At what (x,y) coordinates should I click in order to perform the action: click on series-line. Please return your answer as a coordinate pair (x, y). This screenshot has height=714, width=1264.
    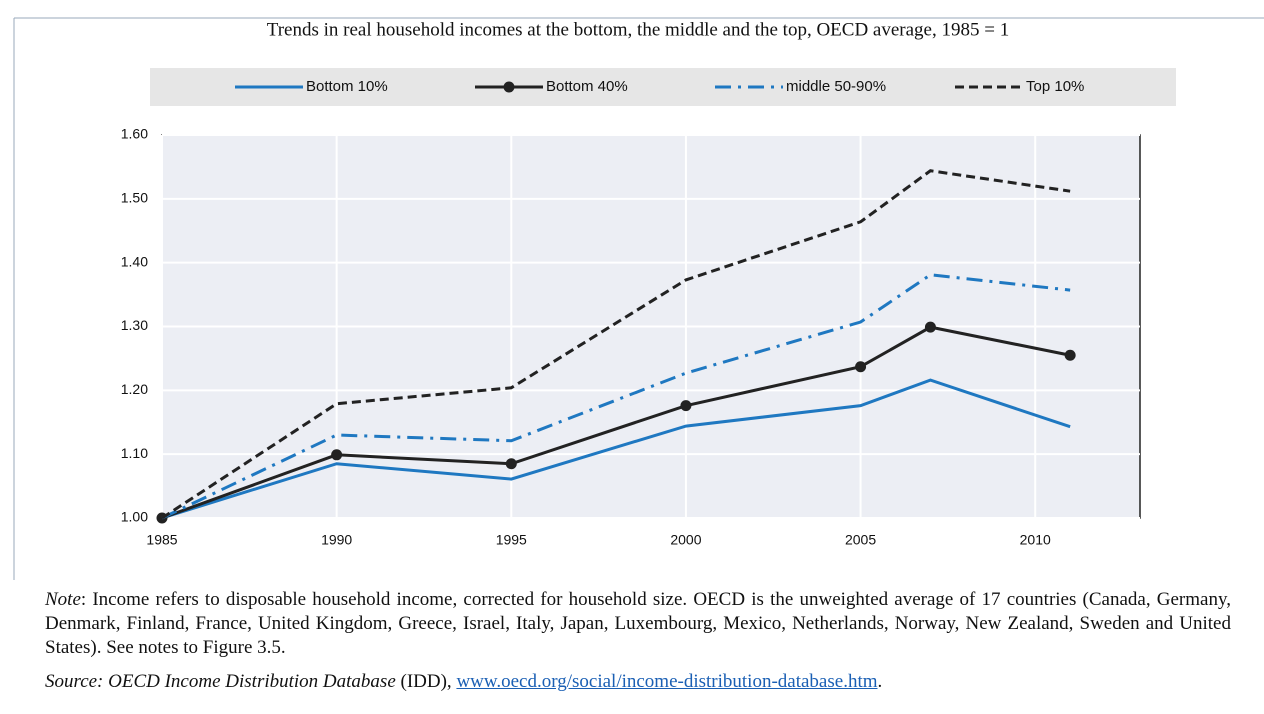
    Looking at the image, I should click on (616, 449).